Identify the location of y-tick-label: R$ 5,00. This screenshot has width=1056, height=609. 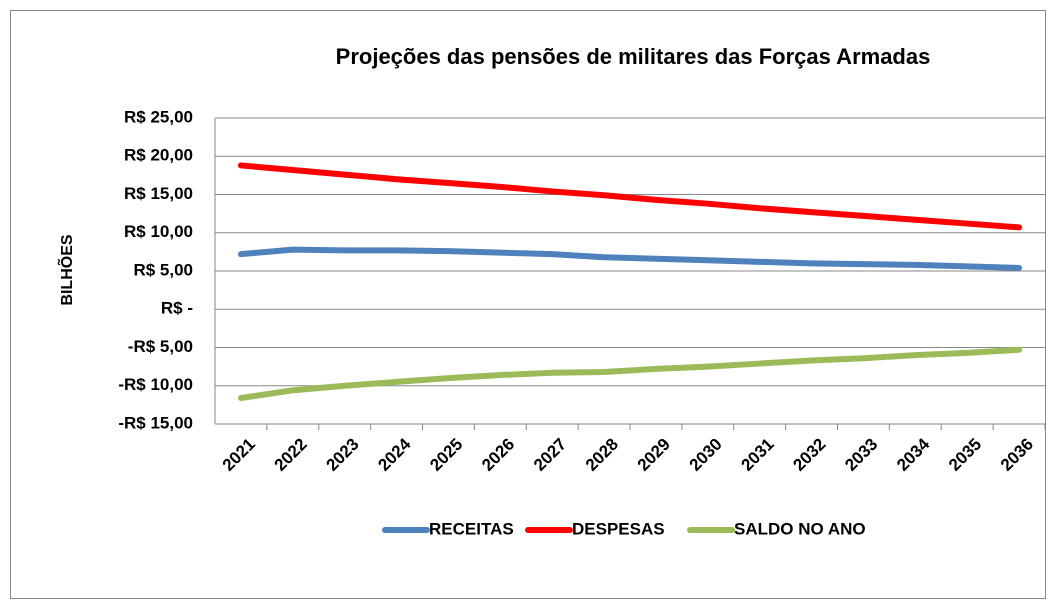
(163, 269).